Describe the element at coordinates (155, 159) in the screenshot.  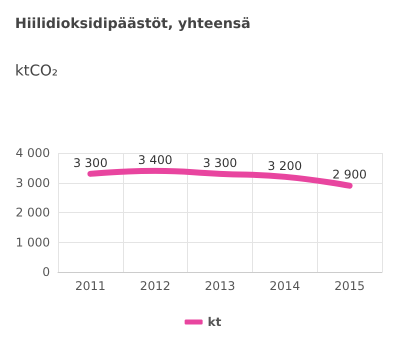
I see `data-label: 3 400` at that location.